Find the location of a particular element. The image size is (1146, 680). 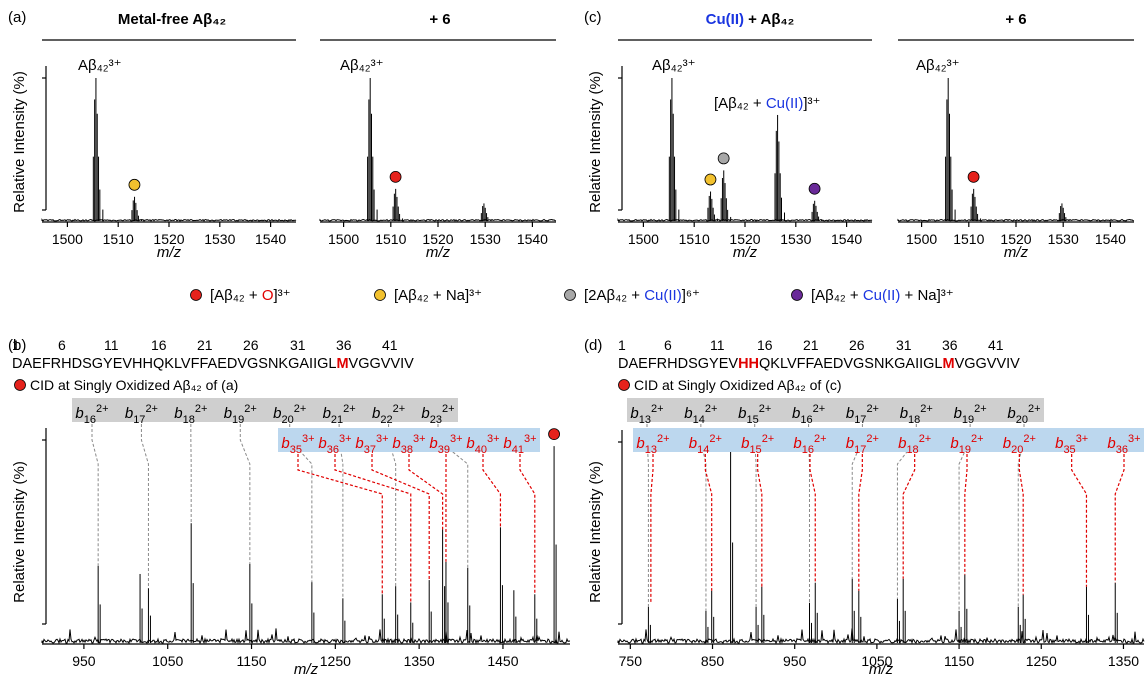

red-fragment-label: b363+ is located at coordinates (334, 444).